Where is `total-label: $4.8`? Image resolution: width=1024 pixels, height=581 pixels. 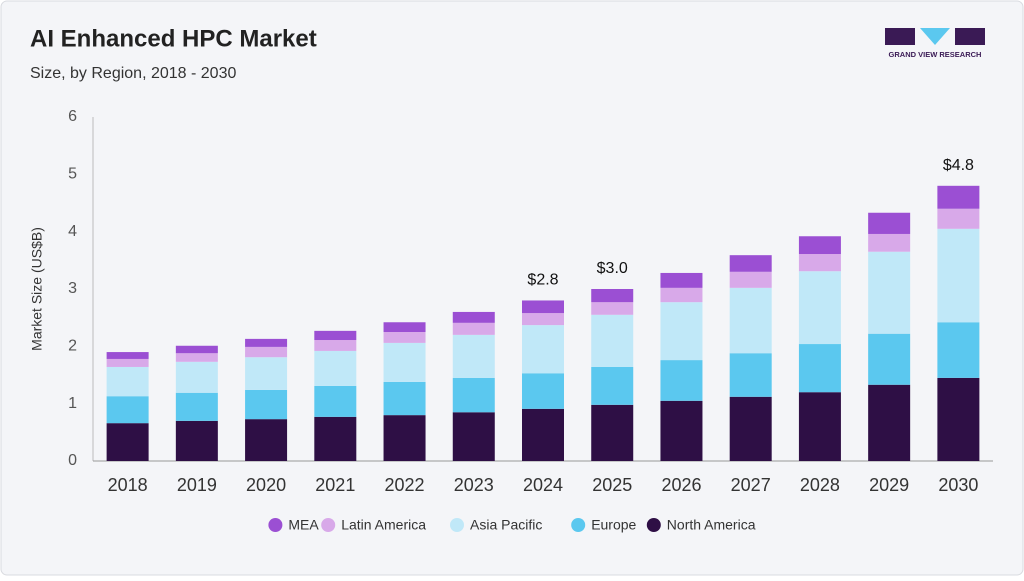 total-label: $4.8 is located at coordinates (958, 165).